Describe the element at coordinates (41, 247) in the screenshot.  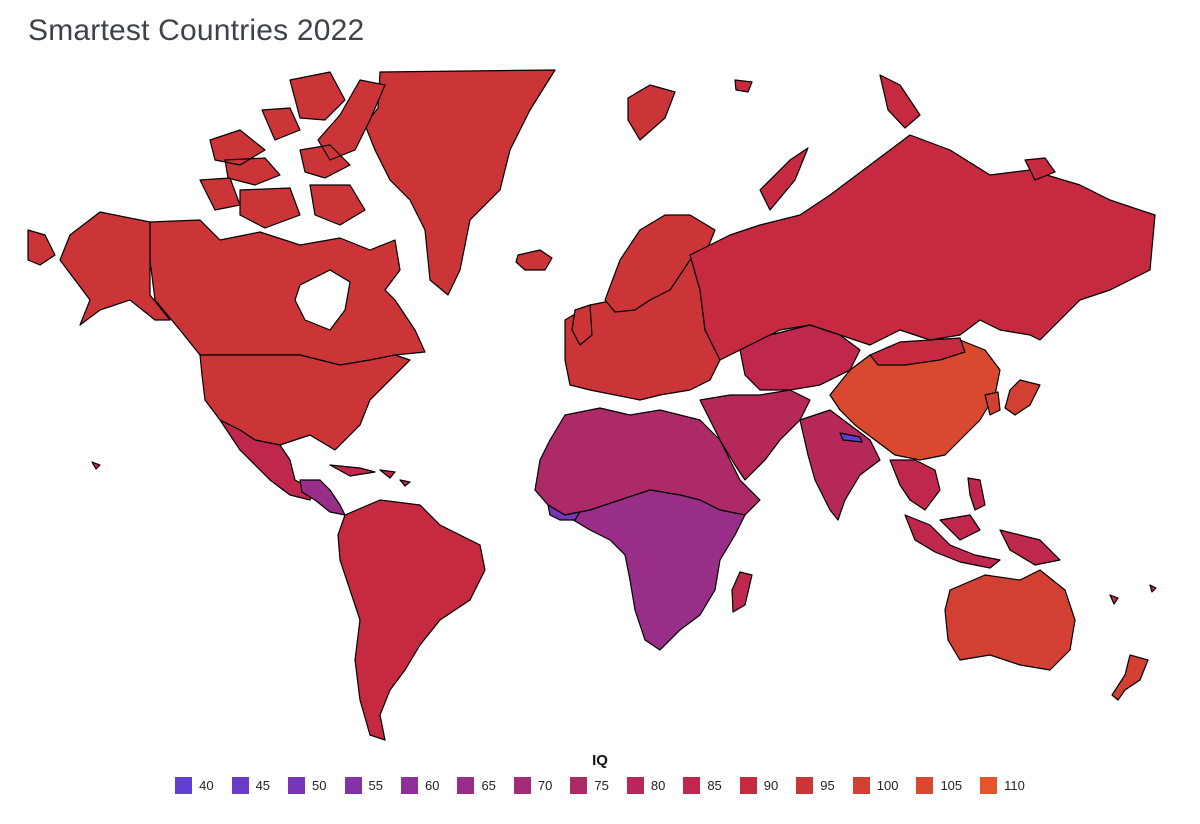
I see `region-chukotka` at that location.